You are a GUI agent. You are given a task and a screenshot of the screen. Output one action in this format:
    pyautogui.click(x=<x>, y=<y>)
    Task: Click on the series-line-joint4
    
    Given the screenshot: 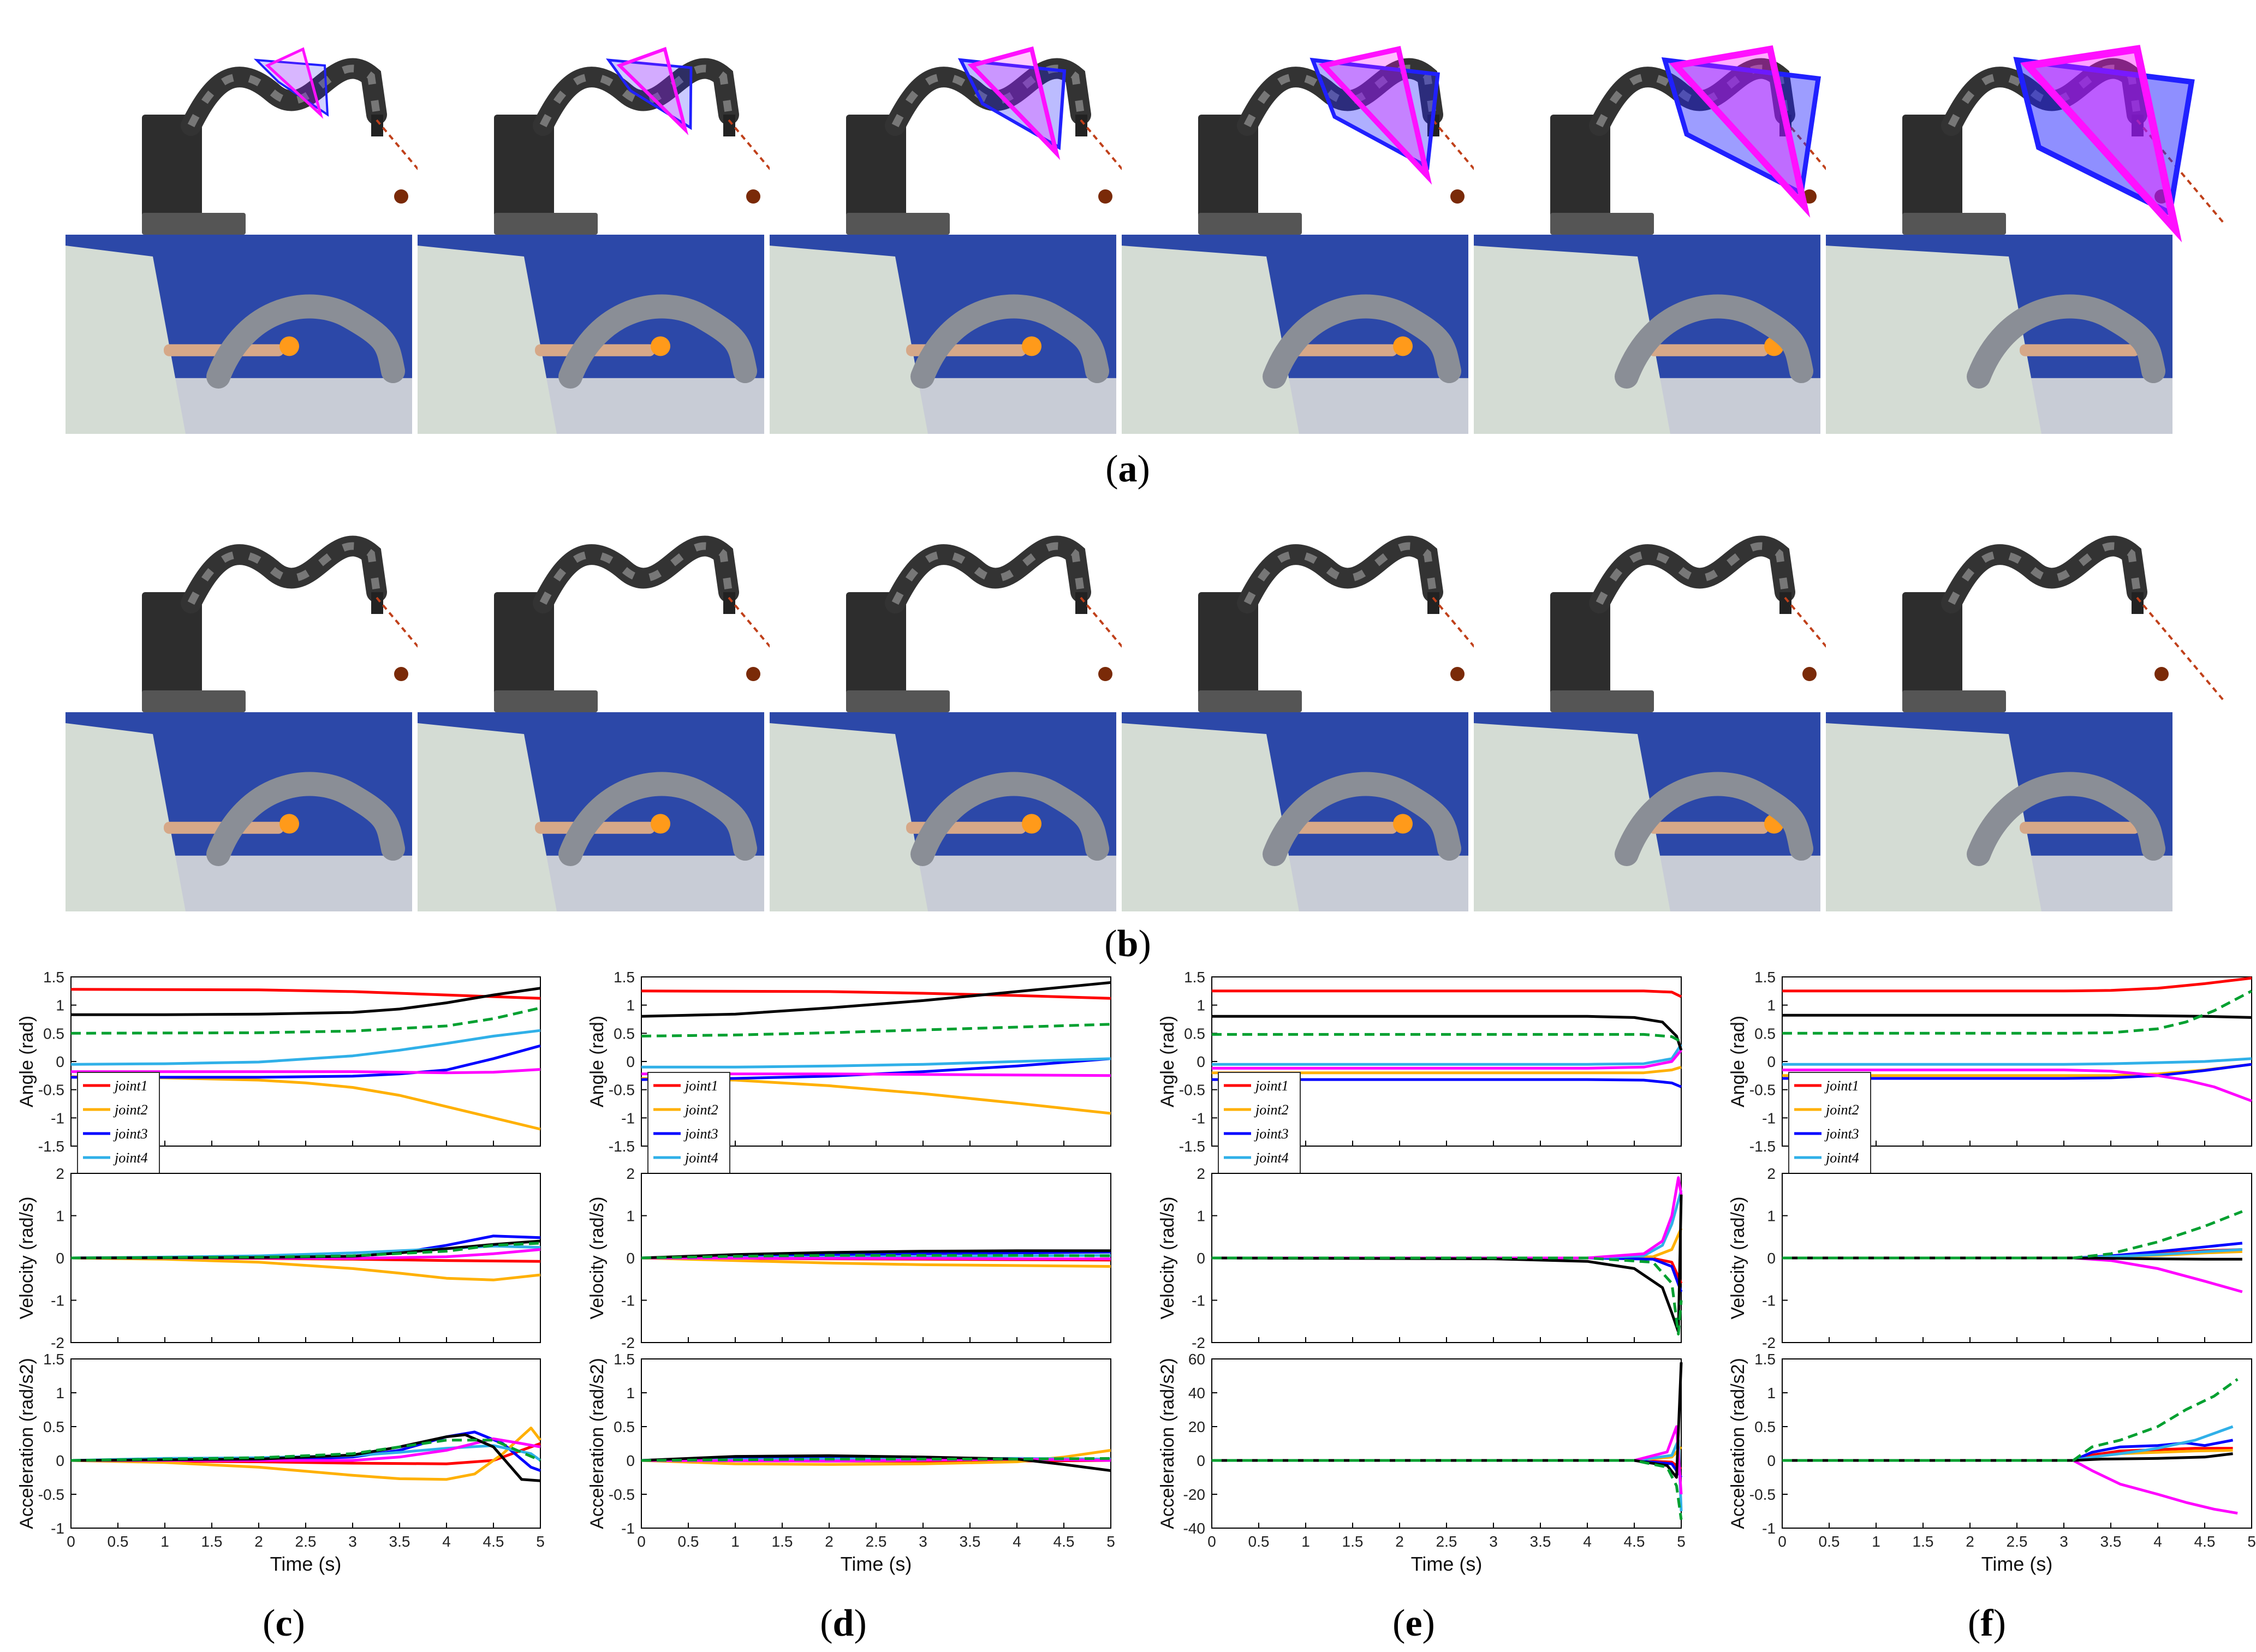 What is the action you would take?
    pyautogui.click(x=2017, y=1061)
    